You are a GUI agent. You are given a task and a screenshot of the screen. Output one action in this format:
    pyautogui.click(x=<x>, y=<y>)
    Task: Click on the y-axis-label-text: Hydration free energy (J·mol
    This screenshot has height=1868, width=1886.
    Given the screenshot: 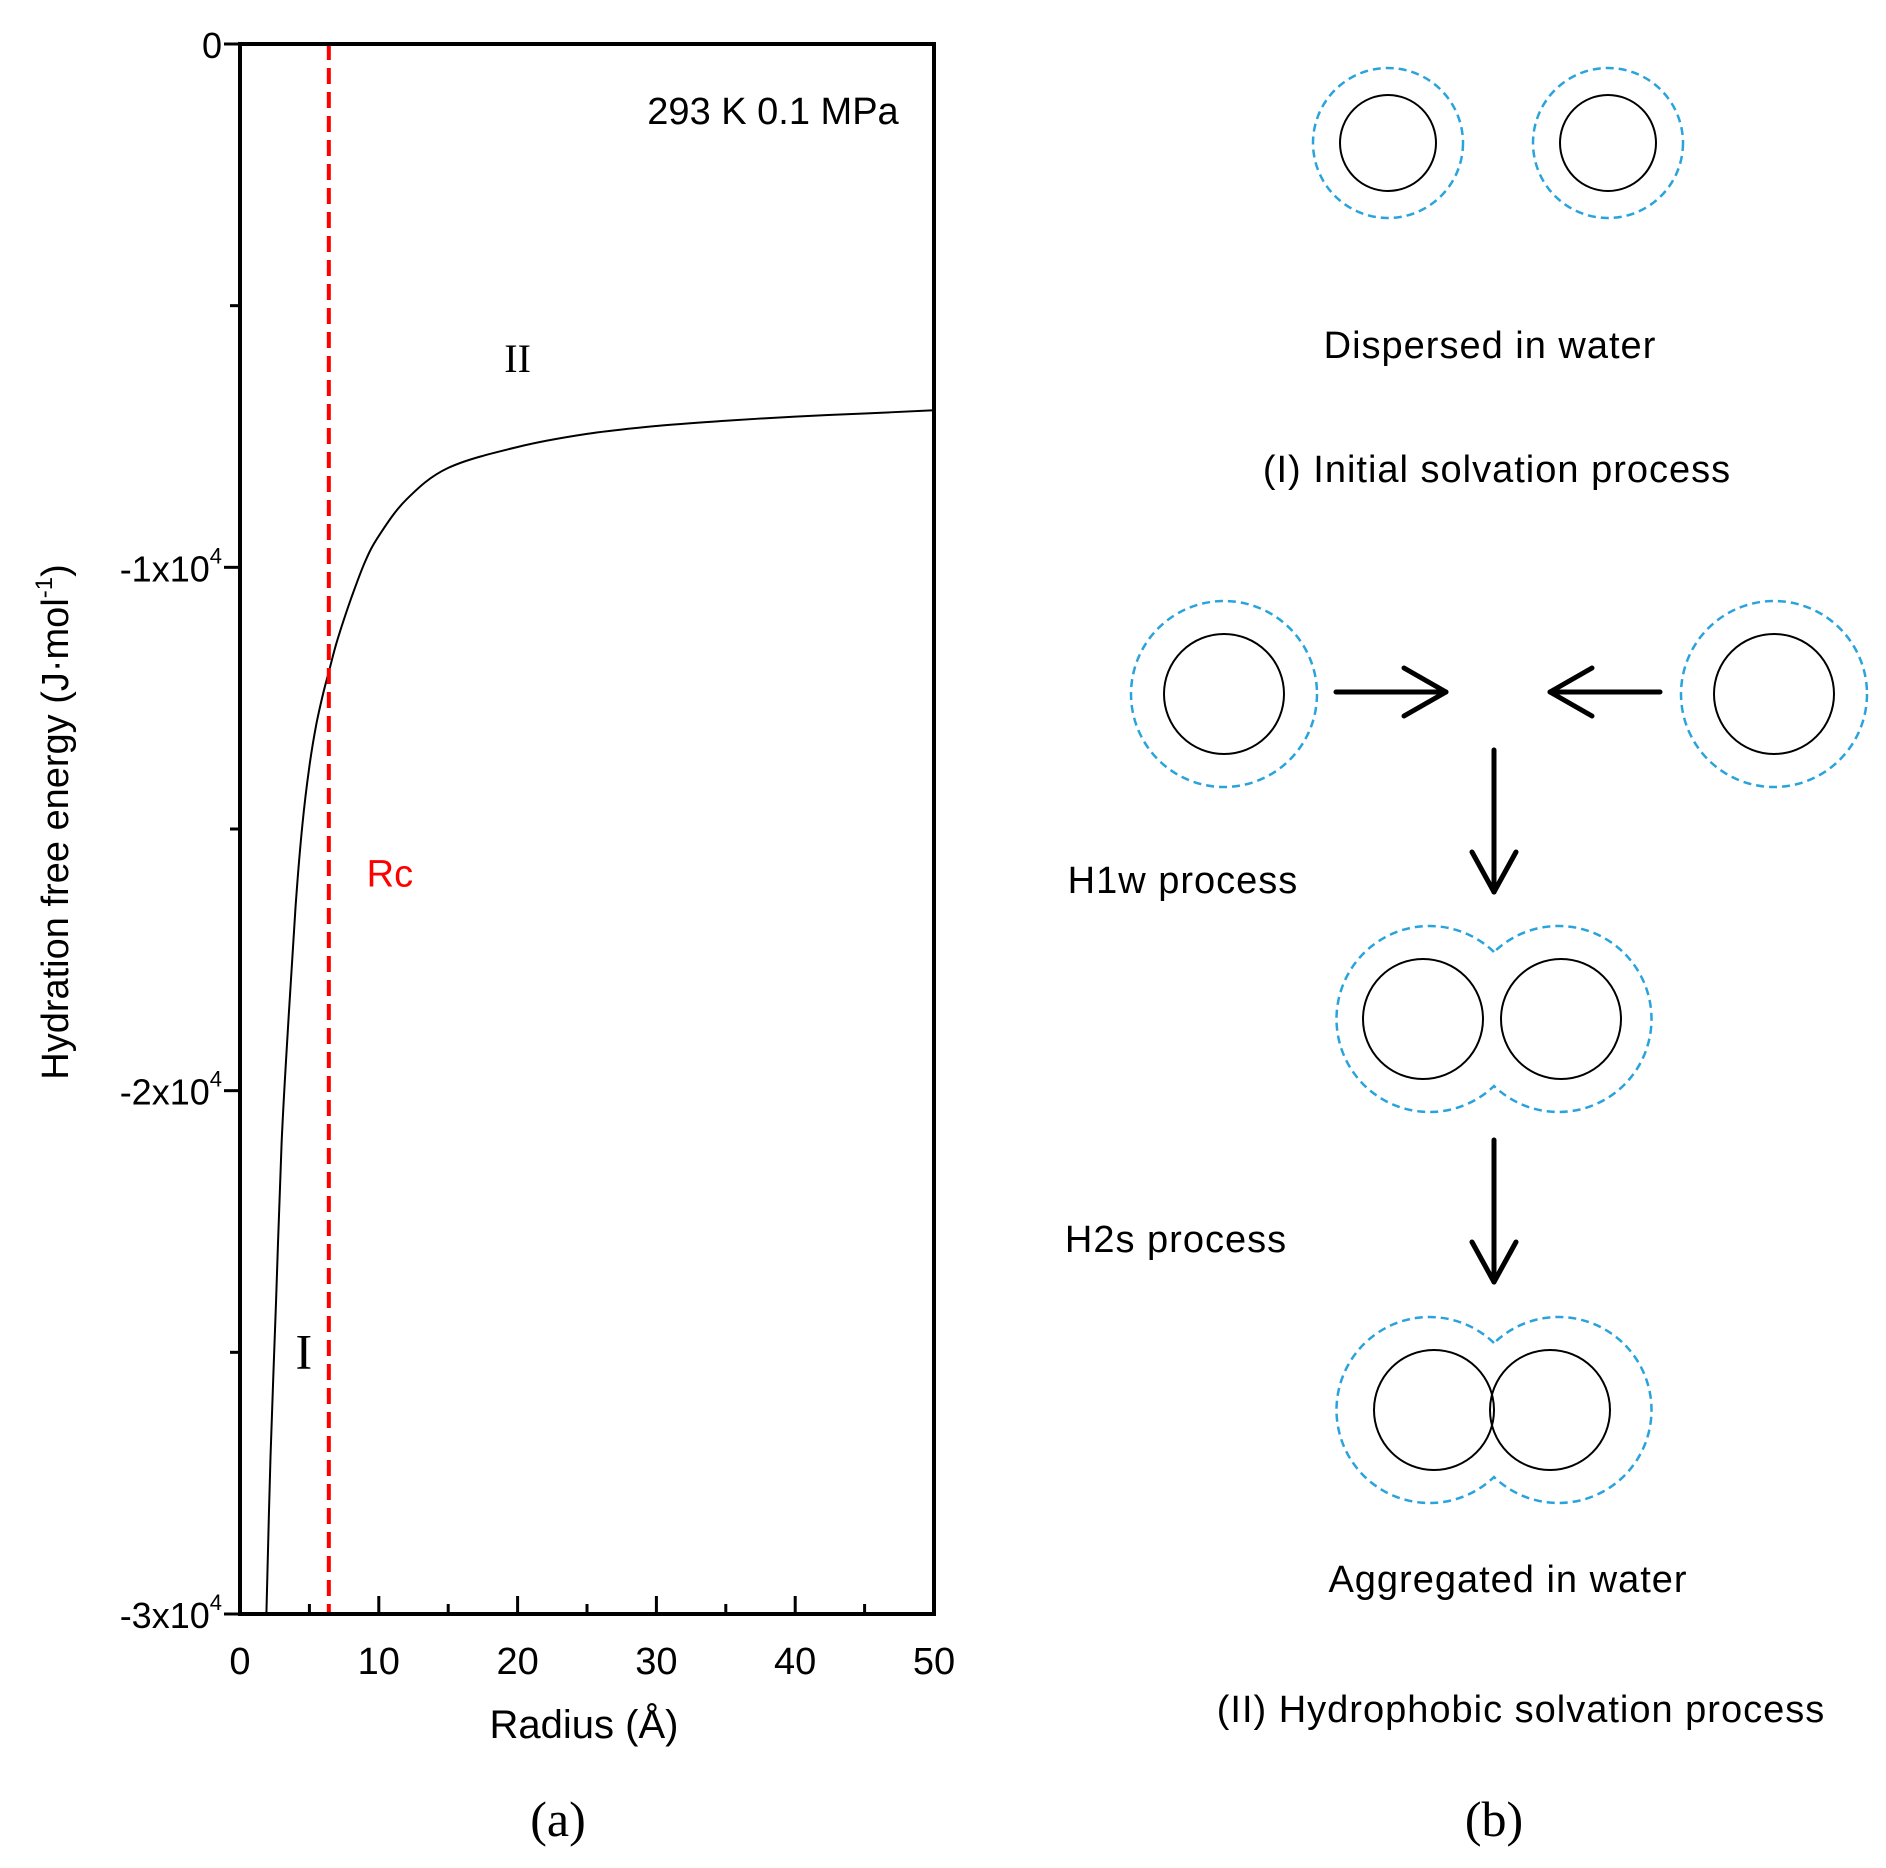 What is the action you would take?
    pyautogui.click(x=56, y=839)
    